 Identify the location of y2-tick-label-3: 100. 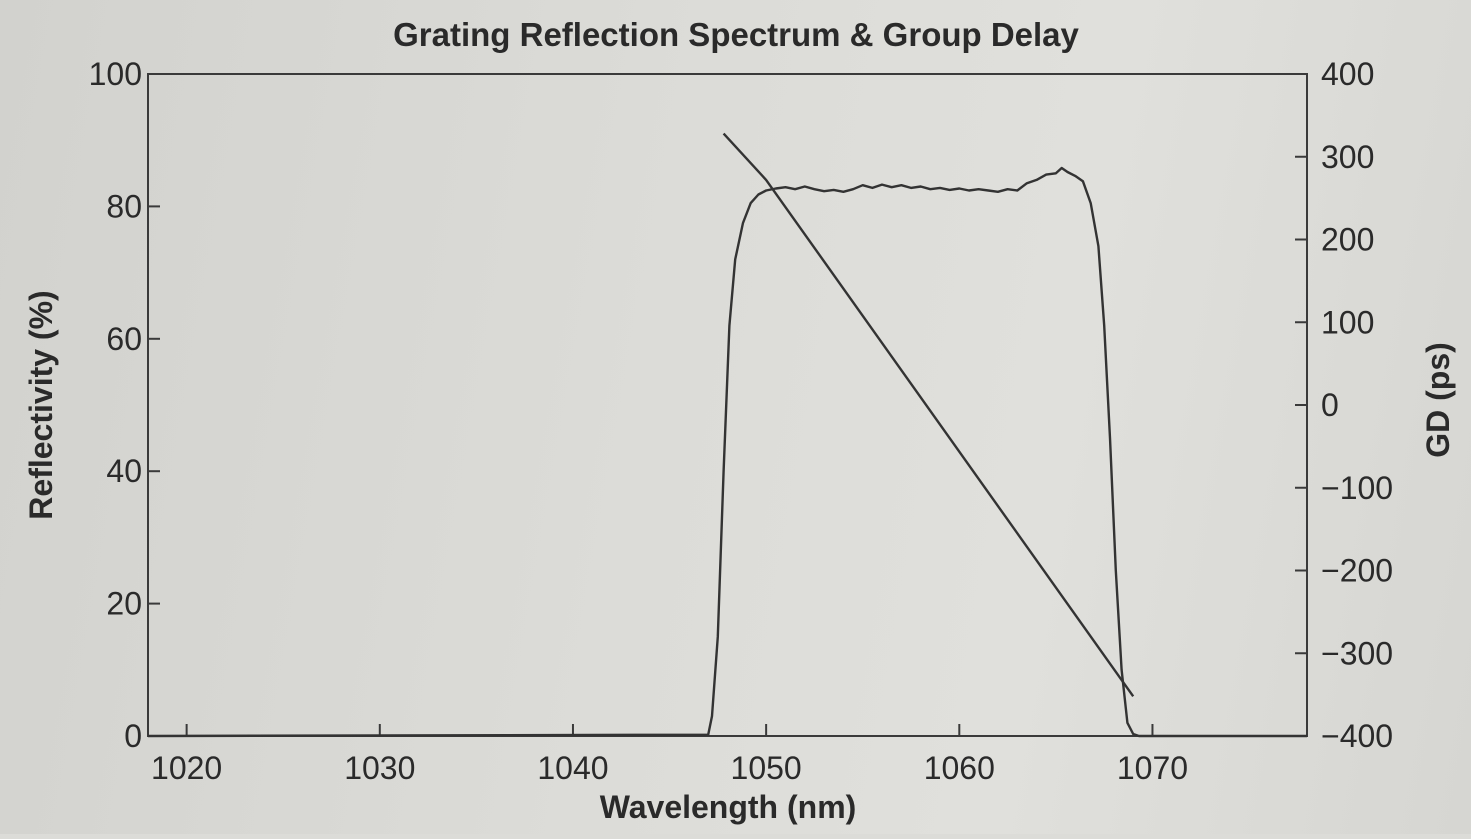
(1347, 322).